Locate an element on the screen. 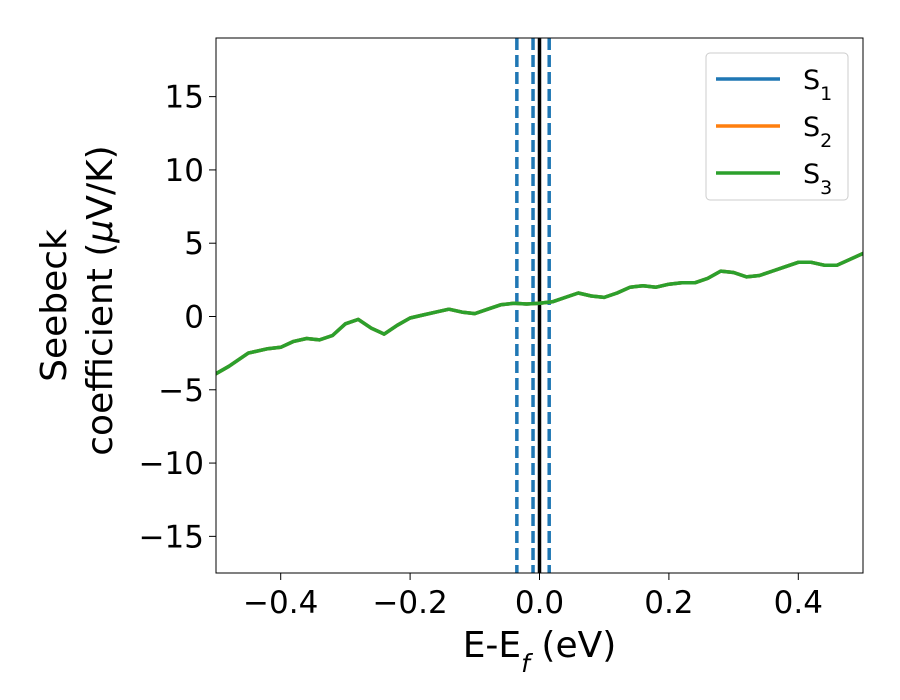 The height and width of the screenshot is (700, 900). x-axis: −0.4 −0.2 0.0 0.2 0.4 is located at coordinates (533, 597).